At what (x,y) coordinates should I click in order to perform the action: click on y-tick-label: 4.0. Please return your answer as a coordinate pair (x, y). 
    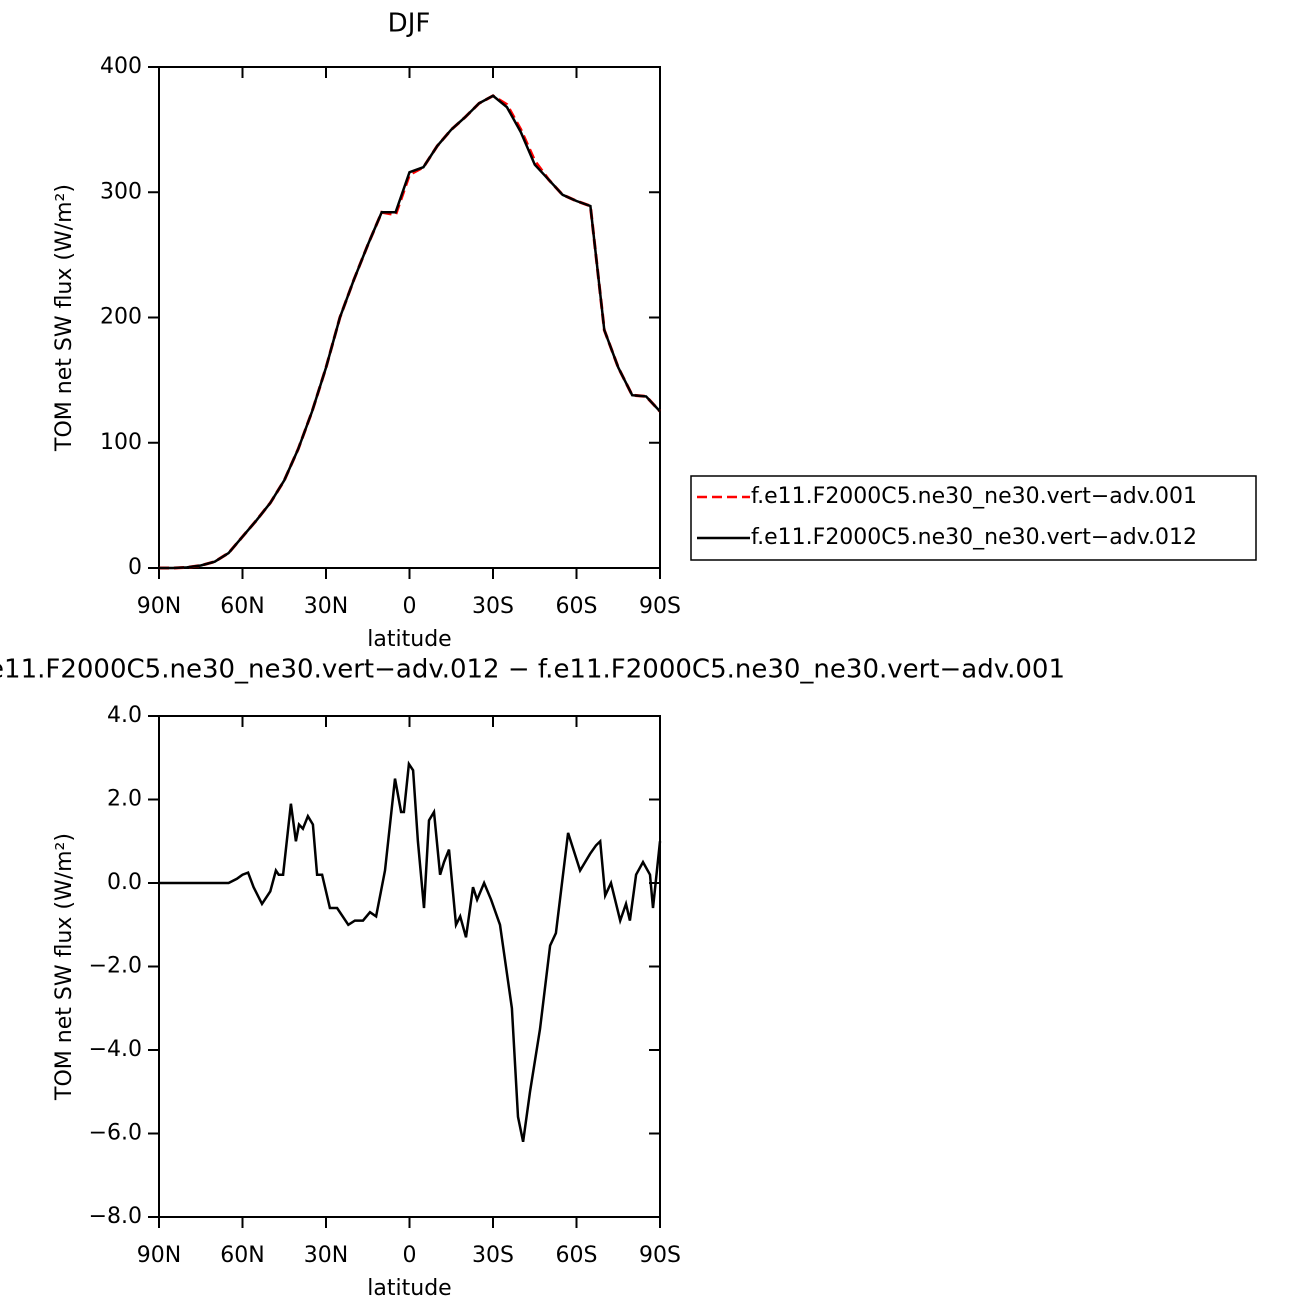
    Looking at the image, I should click on (124, 715).